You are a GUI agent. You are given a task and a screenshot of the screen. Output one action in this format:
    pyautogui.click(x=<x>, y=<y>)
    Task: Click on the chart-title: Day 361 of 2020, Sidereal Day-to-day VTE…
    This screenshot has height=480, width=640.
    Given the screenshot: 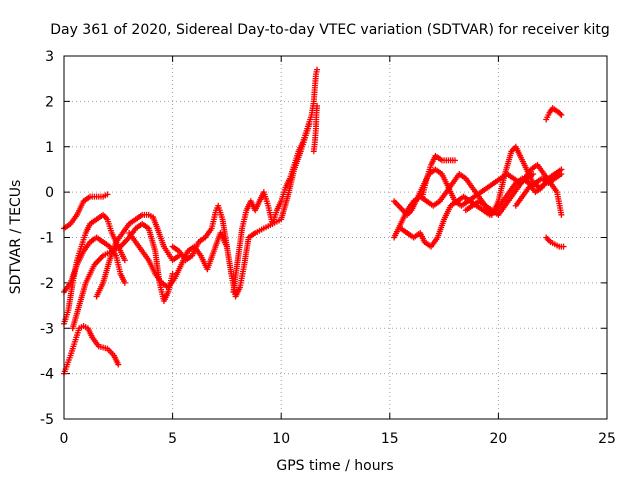 What is the action you would take?
    pyautogui.click(x=330, y=30)
    